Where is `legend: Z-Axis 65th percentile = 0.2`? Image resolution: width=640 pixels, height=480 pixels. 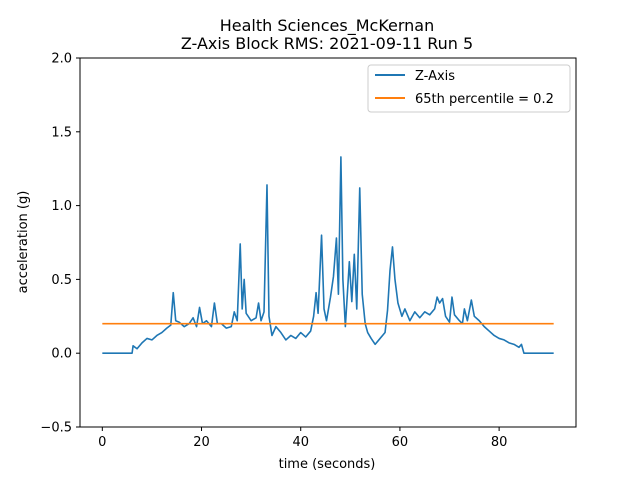
legend: Z-Axis 65th percentile = 0.2 is located at coordinates (469, 88).